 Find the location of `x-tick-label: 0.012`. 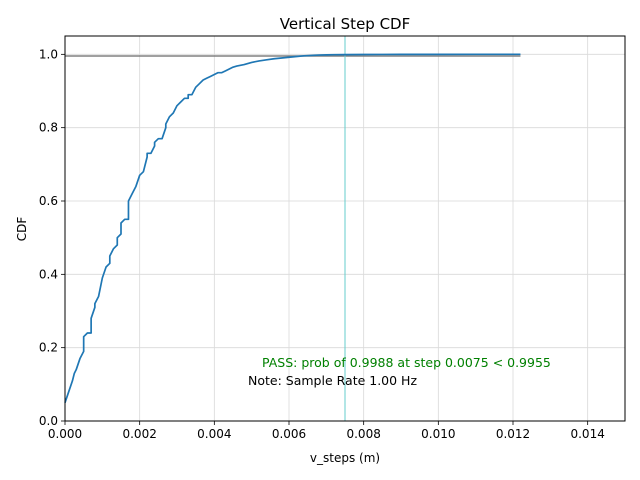

x-tick-label: 0.012 is located at coordinates (513, 434).